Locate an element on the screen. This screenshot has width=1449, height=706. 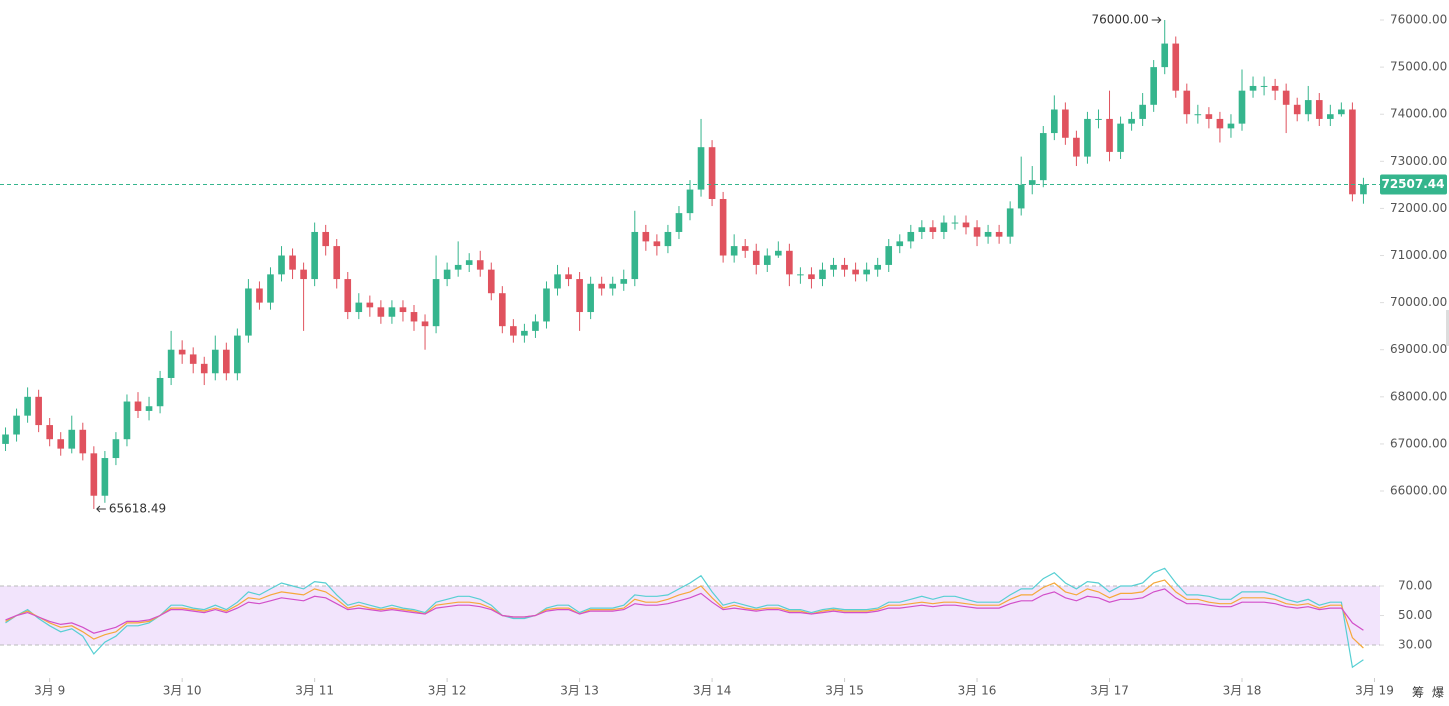
x-tick-label: 3月 19 is located at coordinates (1374, 691).